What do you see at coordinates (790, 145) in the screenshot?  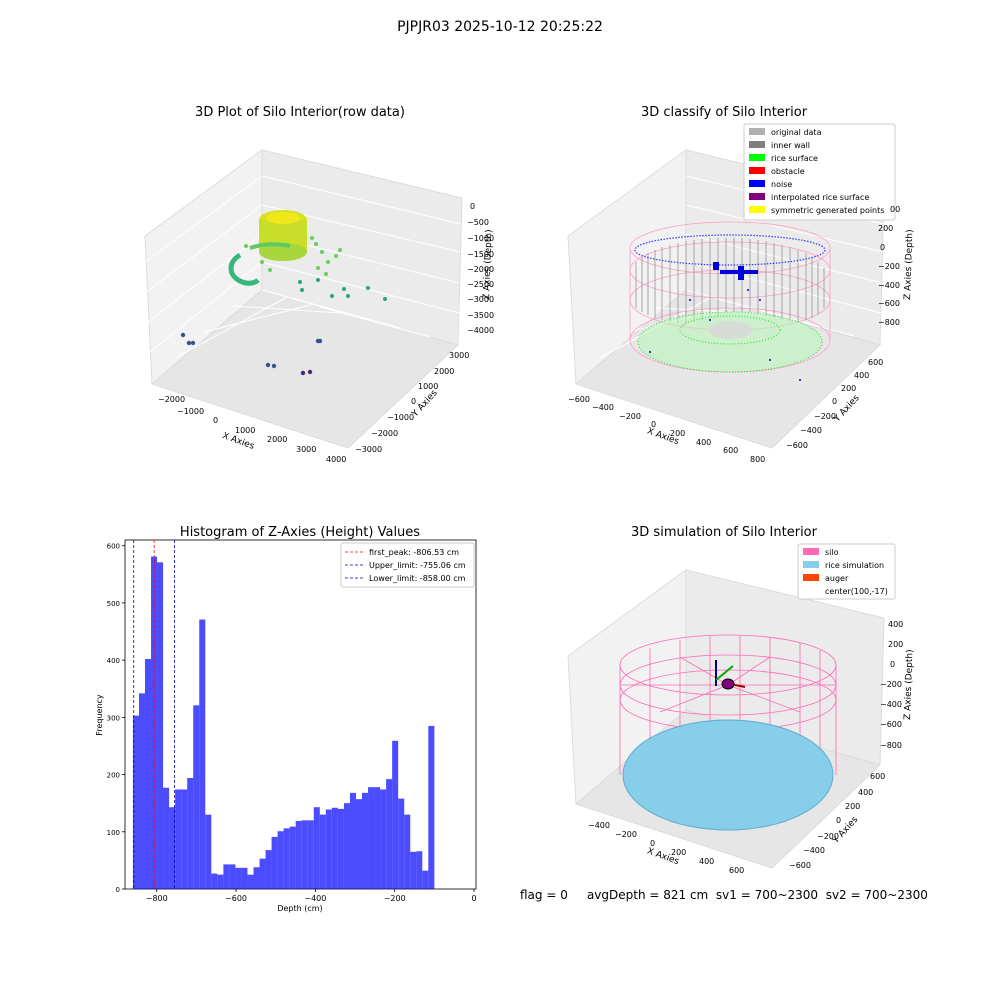 I see `classify-legend-label: inner wall` at bounding box center [790, 145].